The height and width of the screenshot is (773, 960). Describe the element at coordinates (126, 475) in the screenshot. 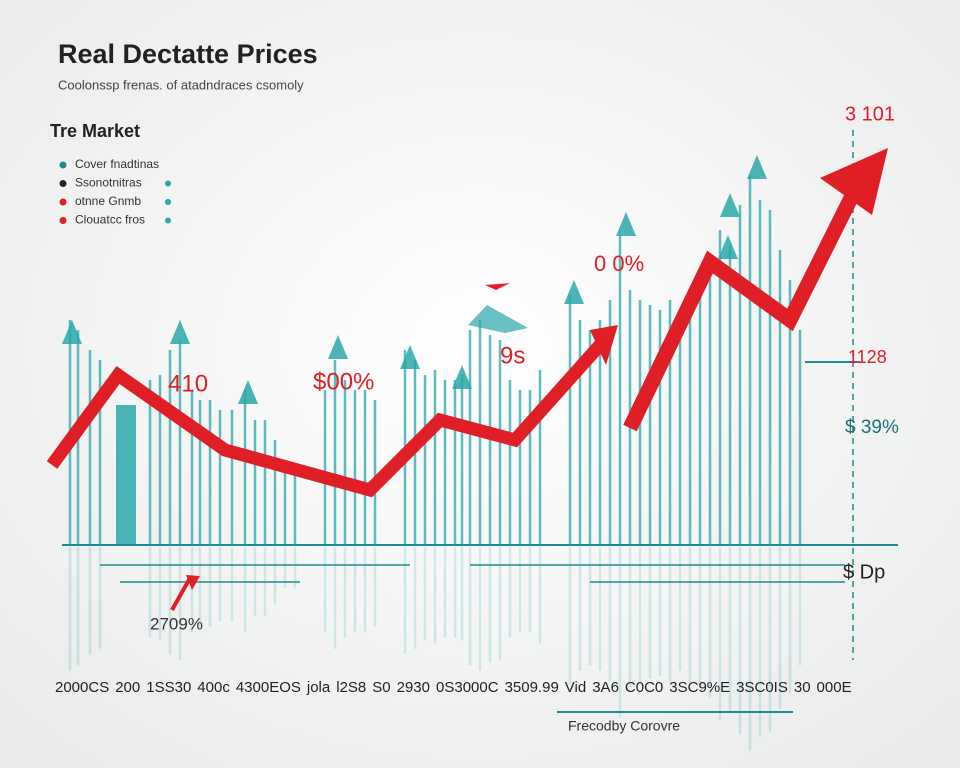

I see `bar` at that location.